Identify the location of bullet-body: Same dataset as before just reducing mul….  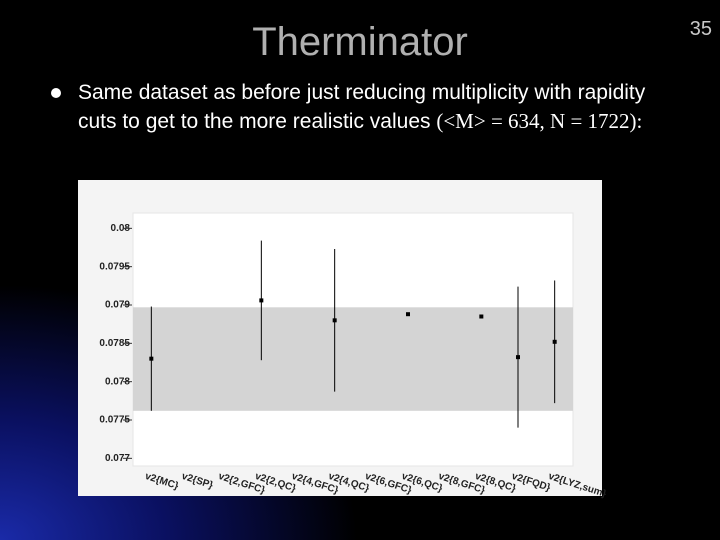
(362, 107).